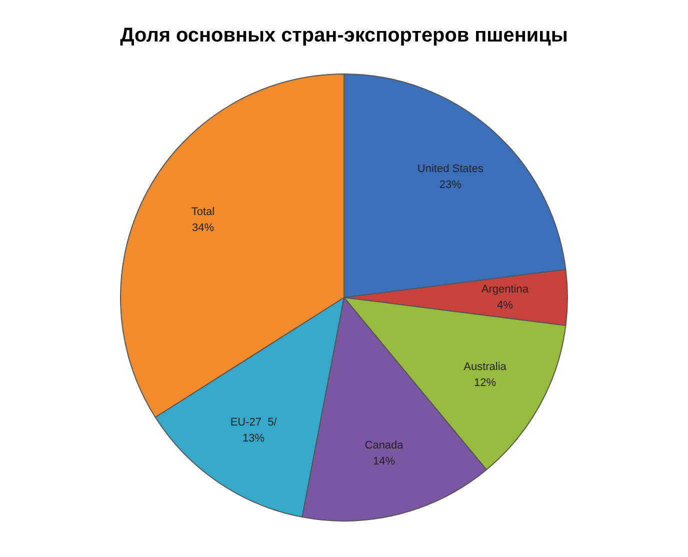 This screenshot has width=688, height=557. Describe the element at coordinates (450, 168) in the screenshot. I see `slice-label: United States` at that location.